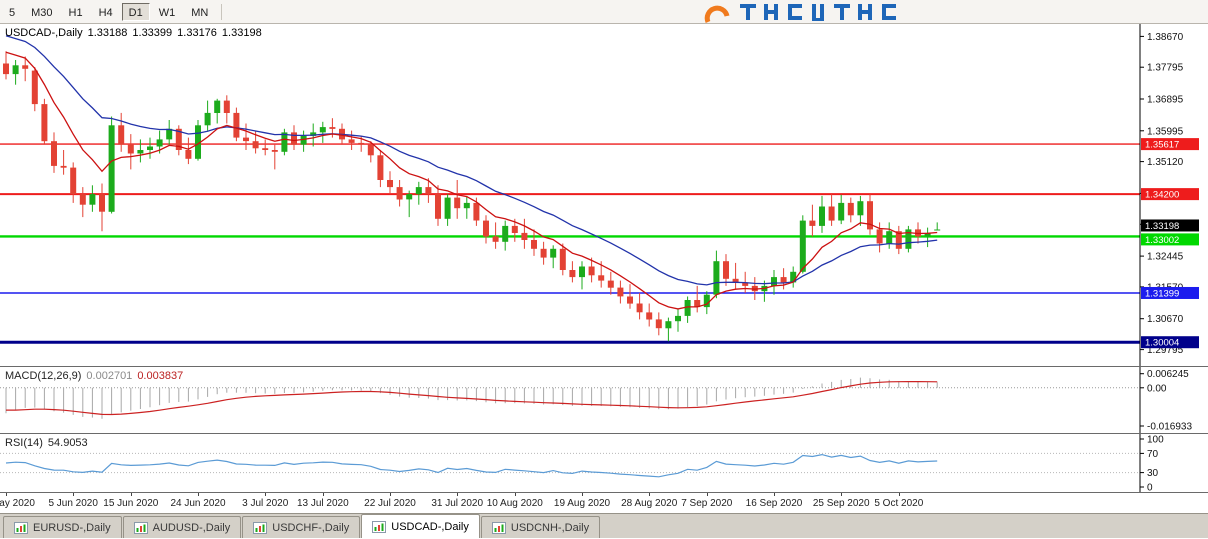 Image resolution: width=1208 pixels, height=539 pixels. What do you see at coordinates (72, 527) in the screenshot?
I see `tab-label: EURUSD-,Daily` at bounding box center [72, 527].